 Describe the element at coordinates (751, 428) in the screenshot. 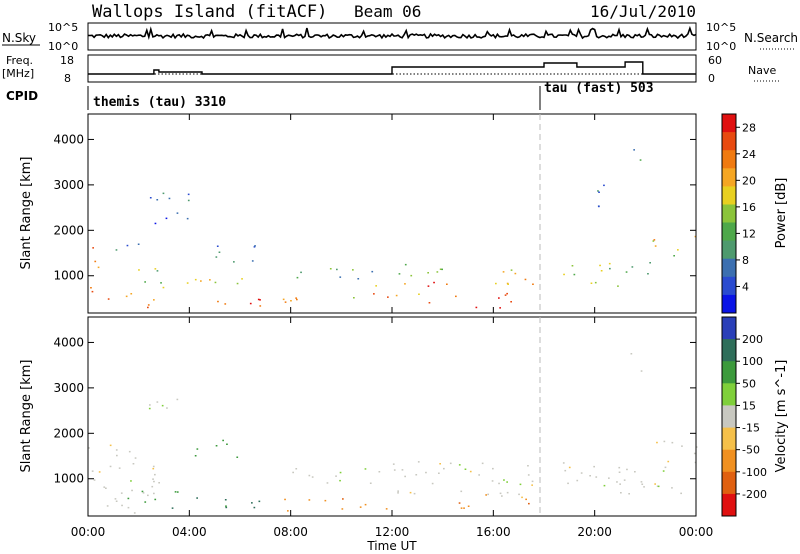

I see `colorbar-tick-label: -15` at that location.